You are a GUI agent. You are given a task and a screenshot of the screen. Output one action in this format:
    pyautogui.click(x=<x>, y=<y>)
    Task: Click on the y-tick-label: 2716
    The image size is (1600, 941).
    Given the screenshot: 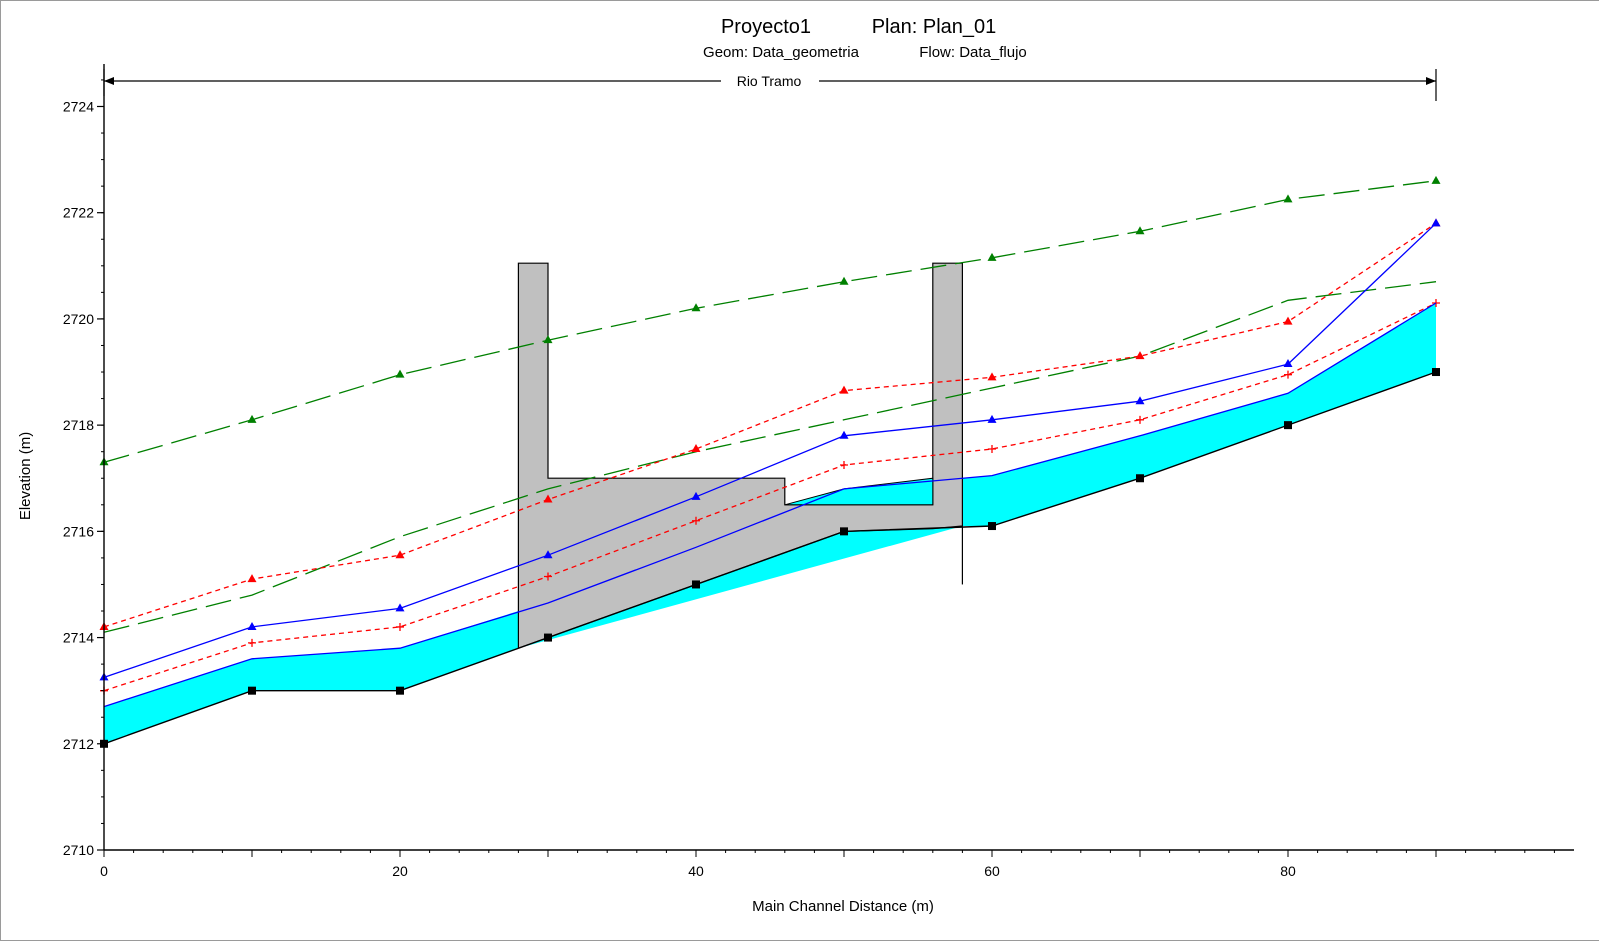 What is the action you would take?
    pyautogui.click(x=78, y=531)
    